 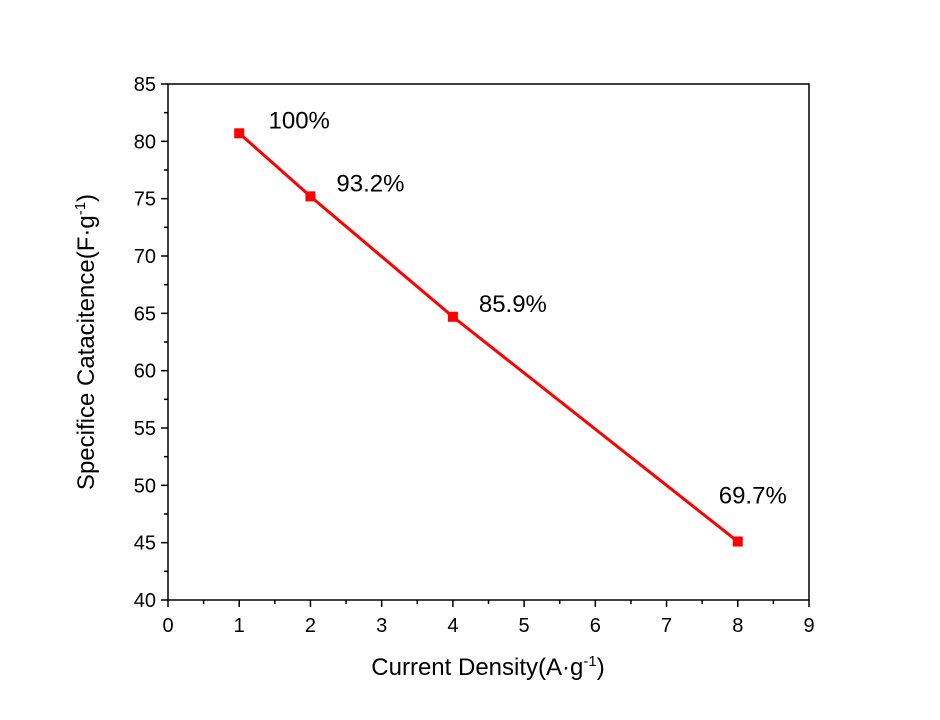 What do you see at coordinates (737, 626) in the screenshot?
I see `x-tick-label: 8` at bounding box center [737, 626].